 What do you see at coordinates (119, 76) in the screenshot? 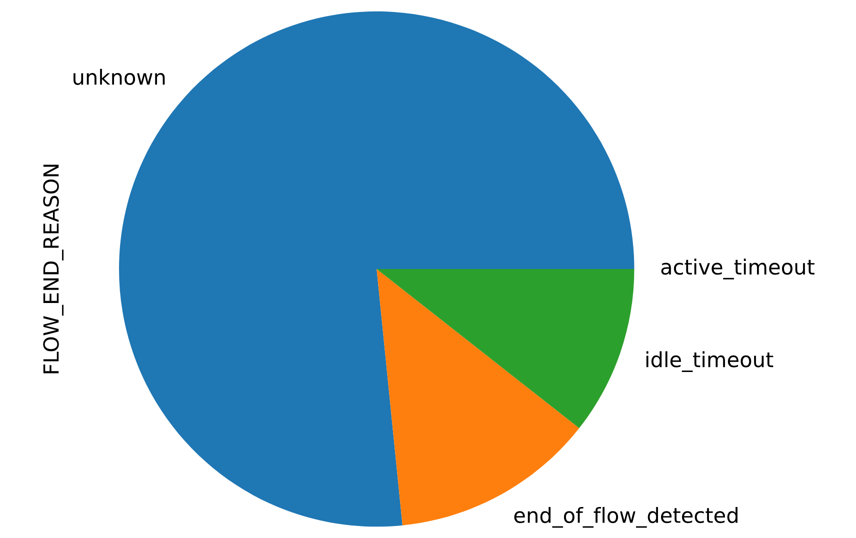
I see `slice-label: unknown` at bounding box center [119, 76].